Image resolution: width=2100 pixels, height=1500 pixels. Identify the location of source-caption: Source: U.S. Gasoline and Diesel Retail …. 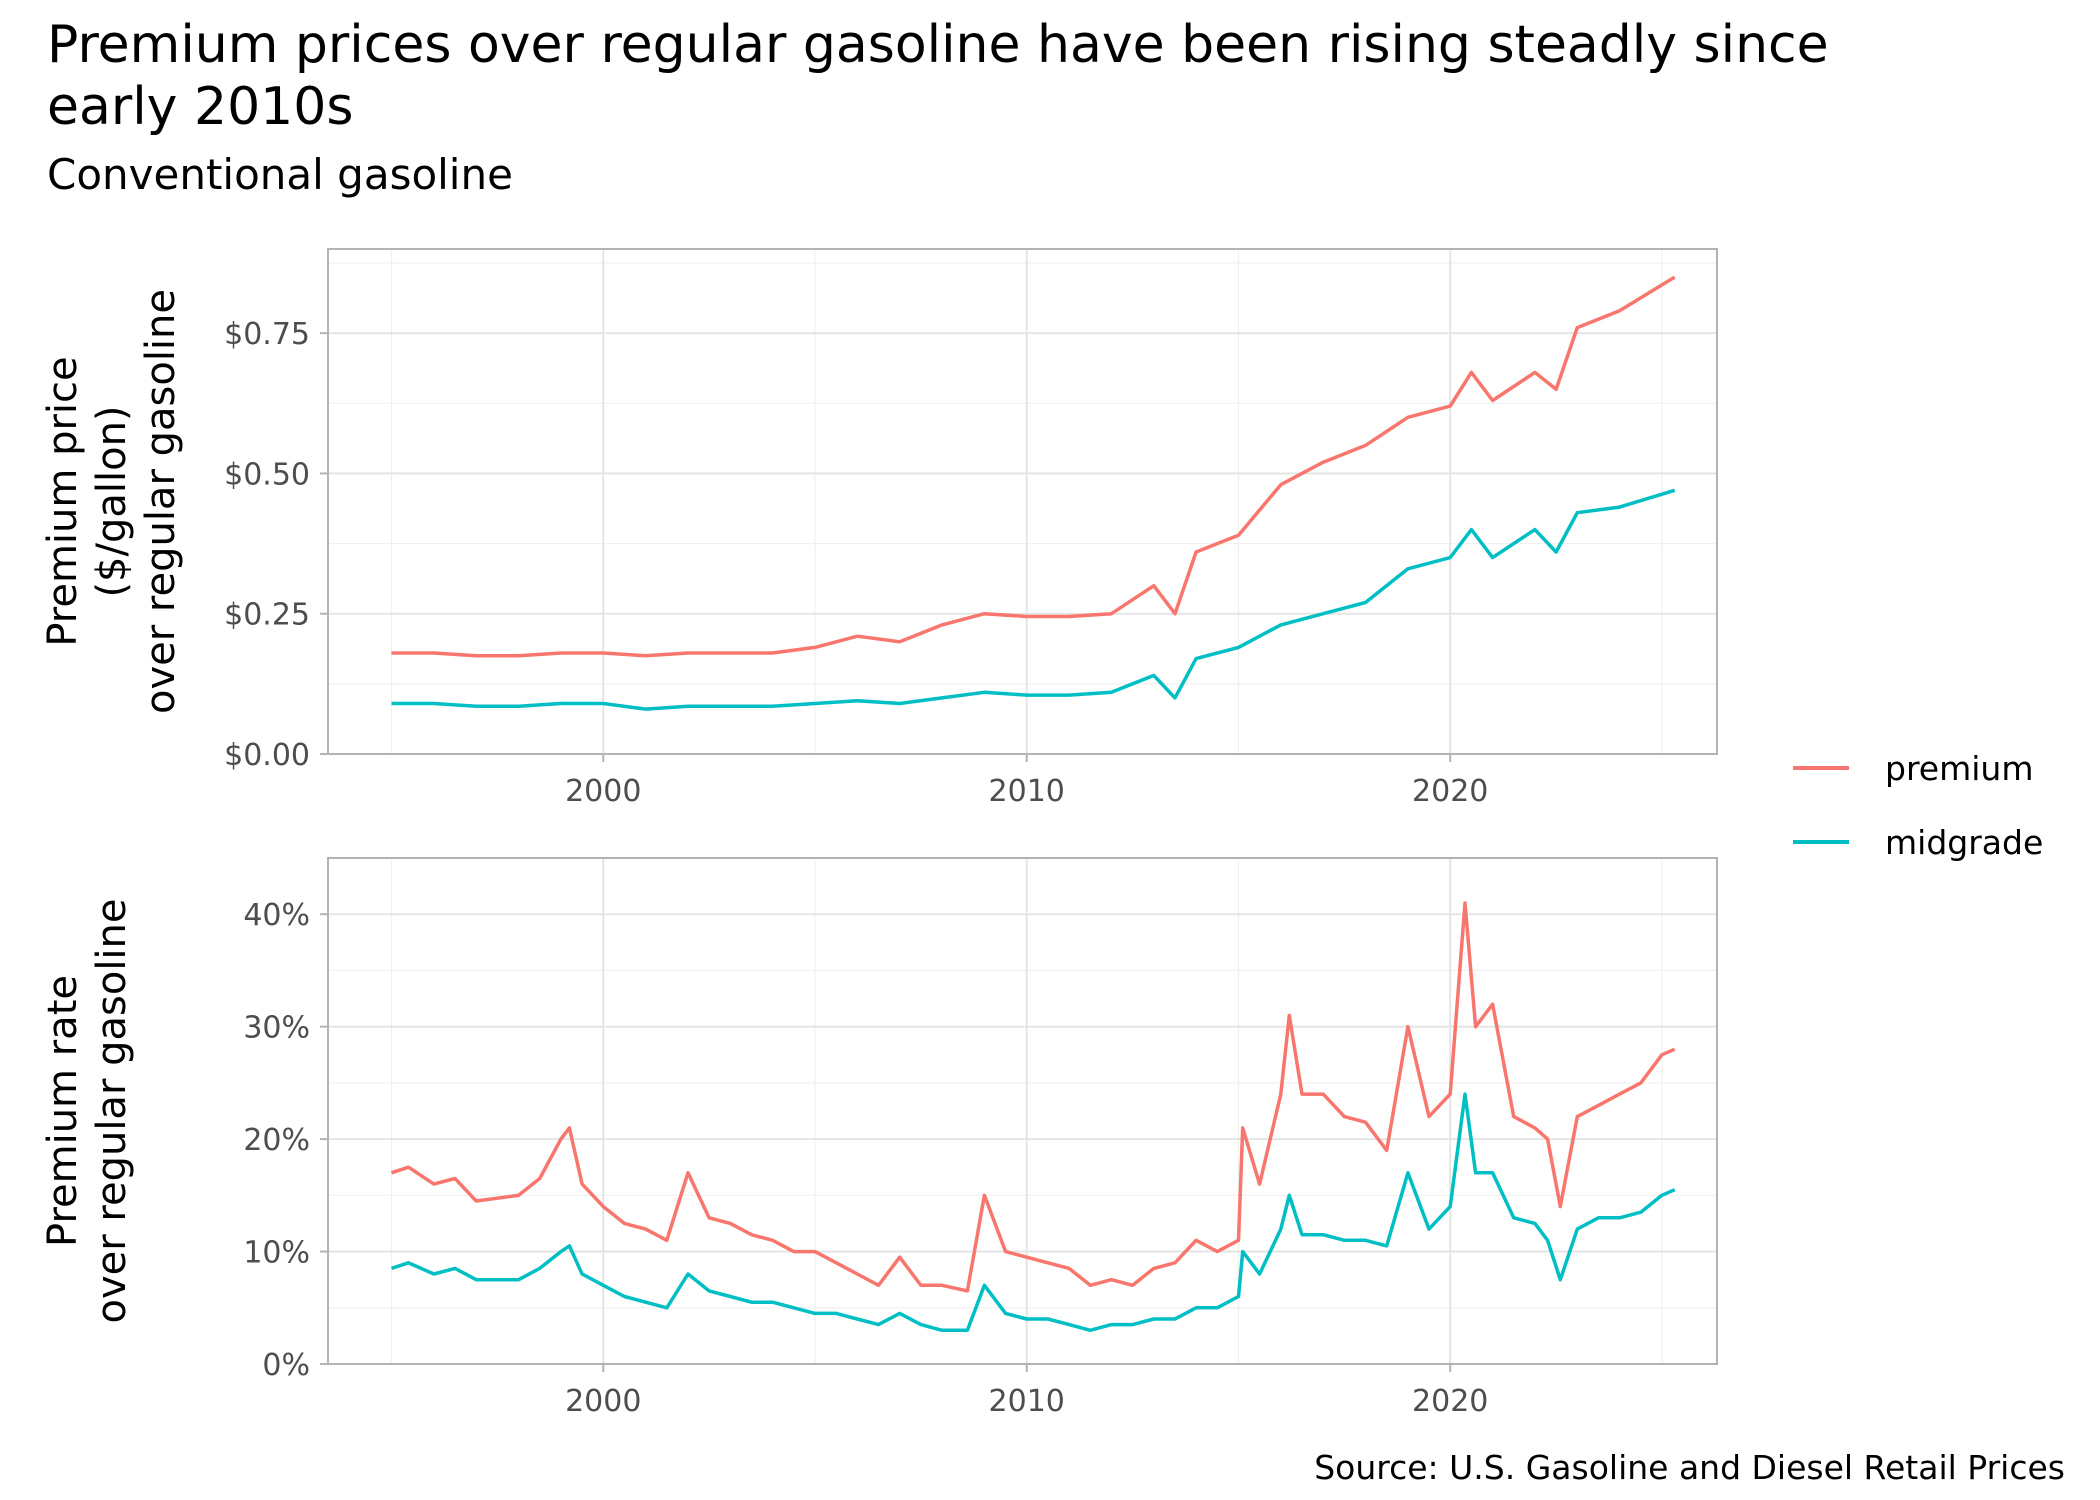
(1689, 1467).